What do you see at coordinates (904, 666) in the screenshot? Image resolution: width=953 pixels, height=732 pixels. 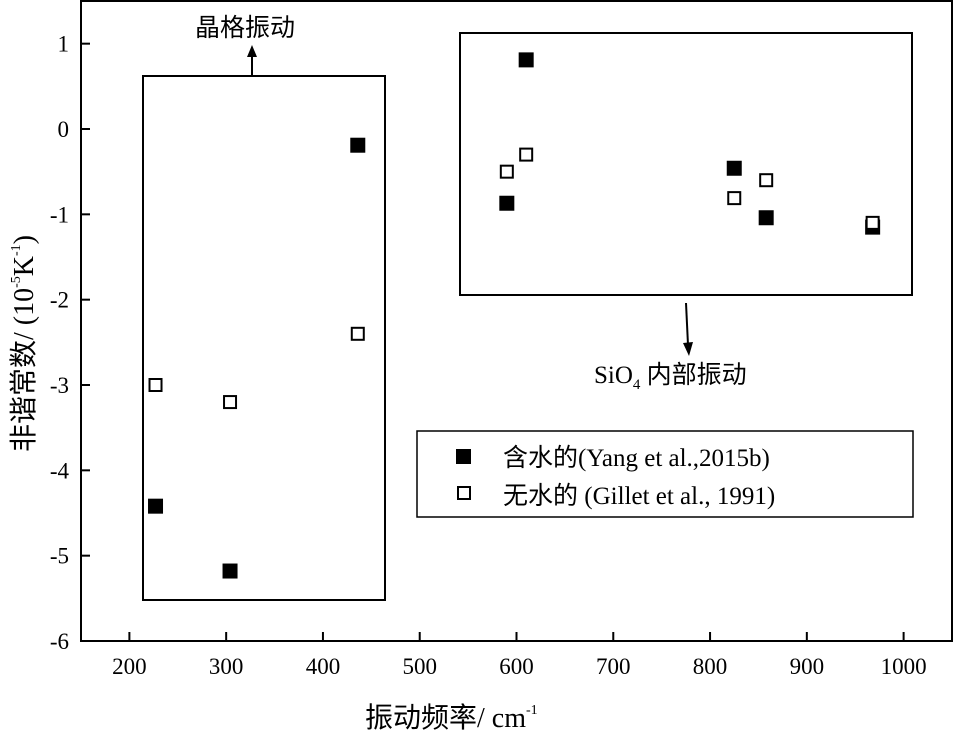 I see `x-tick-label: 1000` at bounding box center [904, 666].